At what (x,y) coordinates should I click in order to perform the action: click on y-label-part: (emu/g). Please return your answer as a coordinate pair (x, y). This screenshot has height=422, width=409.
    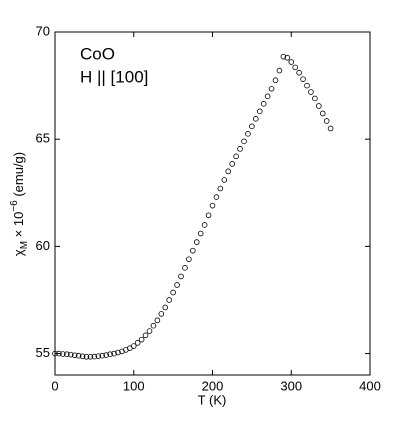
    Looking at the image, I should click on (18, 176).